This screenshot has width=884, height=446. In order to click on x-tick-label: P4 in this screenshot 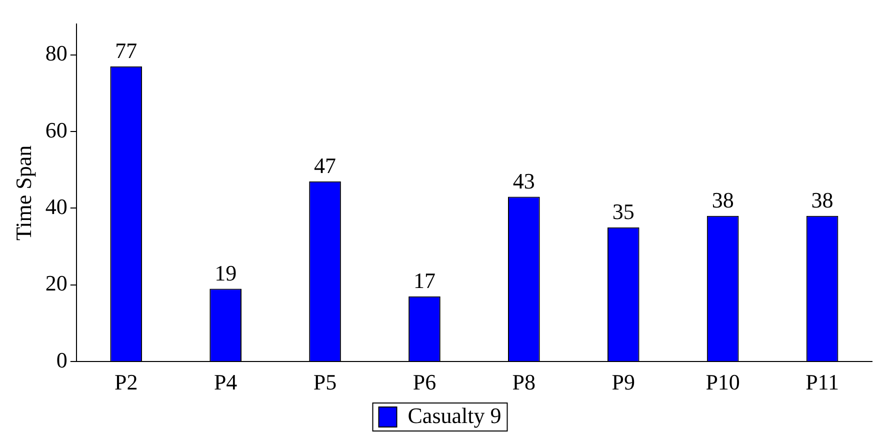, I will do `click(226, 382)`.